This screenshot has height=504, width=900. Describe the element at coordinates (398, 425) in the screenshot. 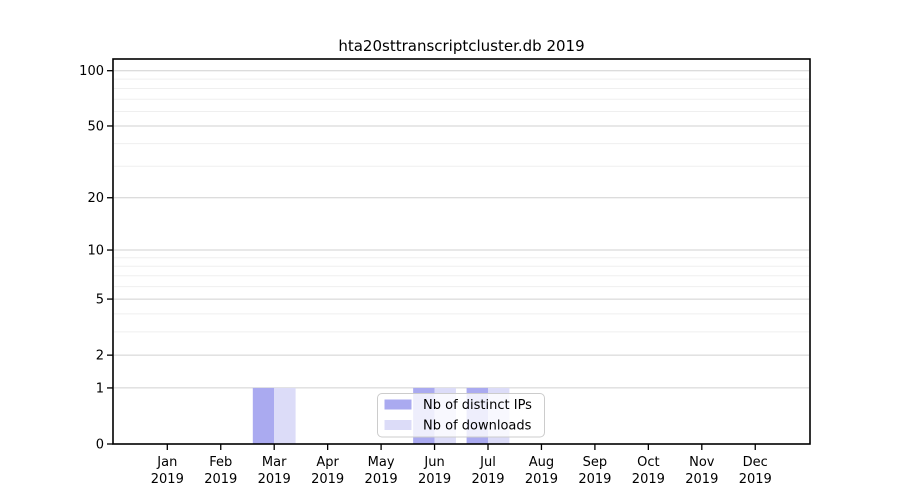

I see `legend-swatch-downloads` at that location.